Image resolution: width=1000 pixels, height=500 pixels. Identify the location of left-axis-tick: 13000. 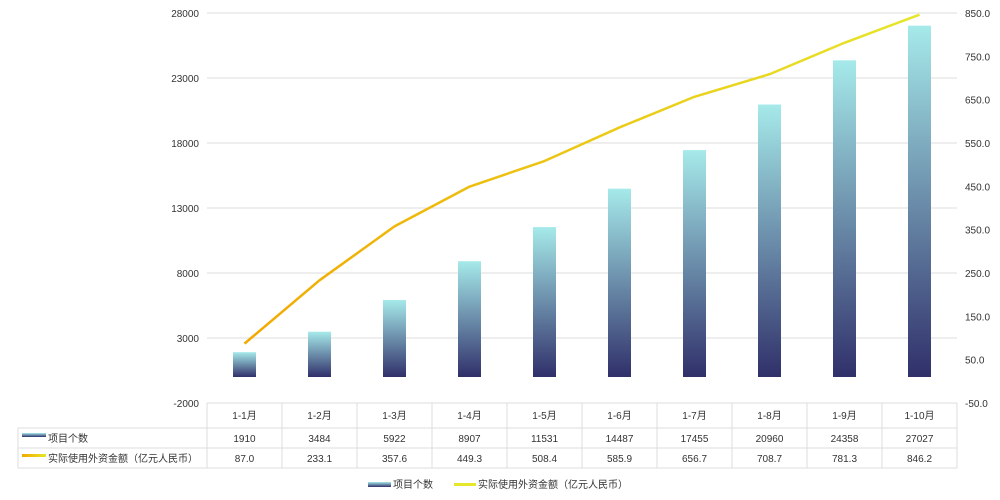
(185, 209).